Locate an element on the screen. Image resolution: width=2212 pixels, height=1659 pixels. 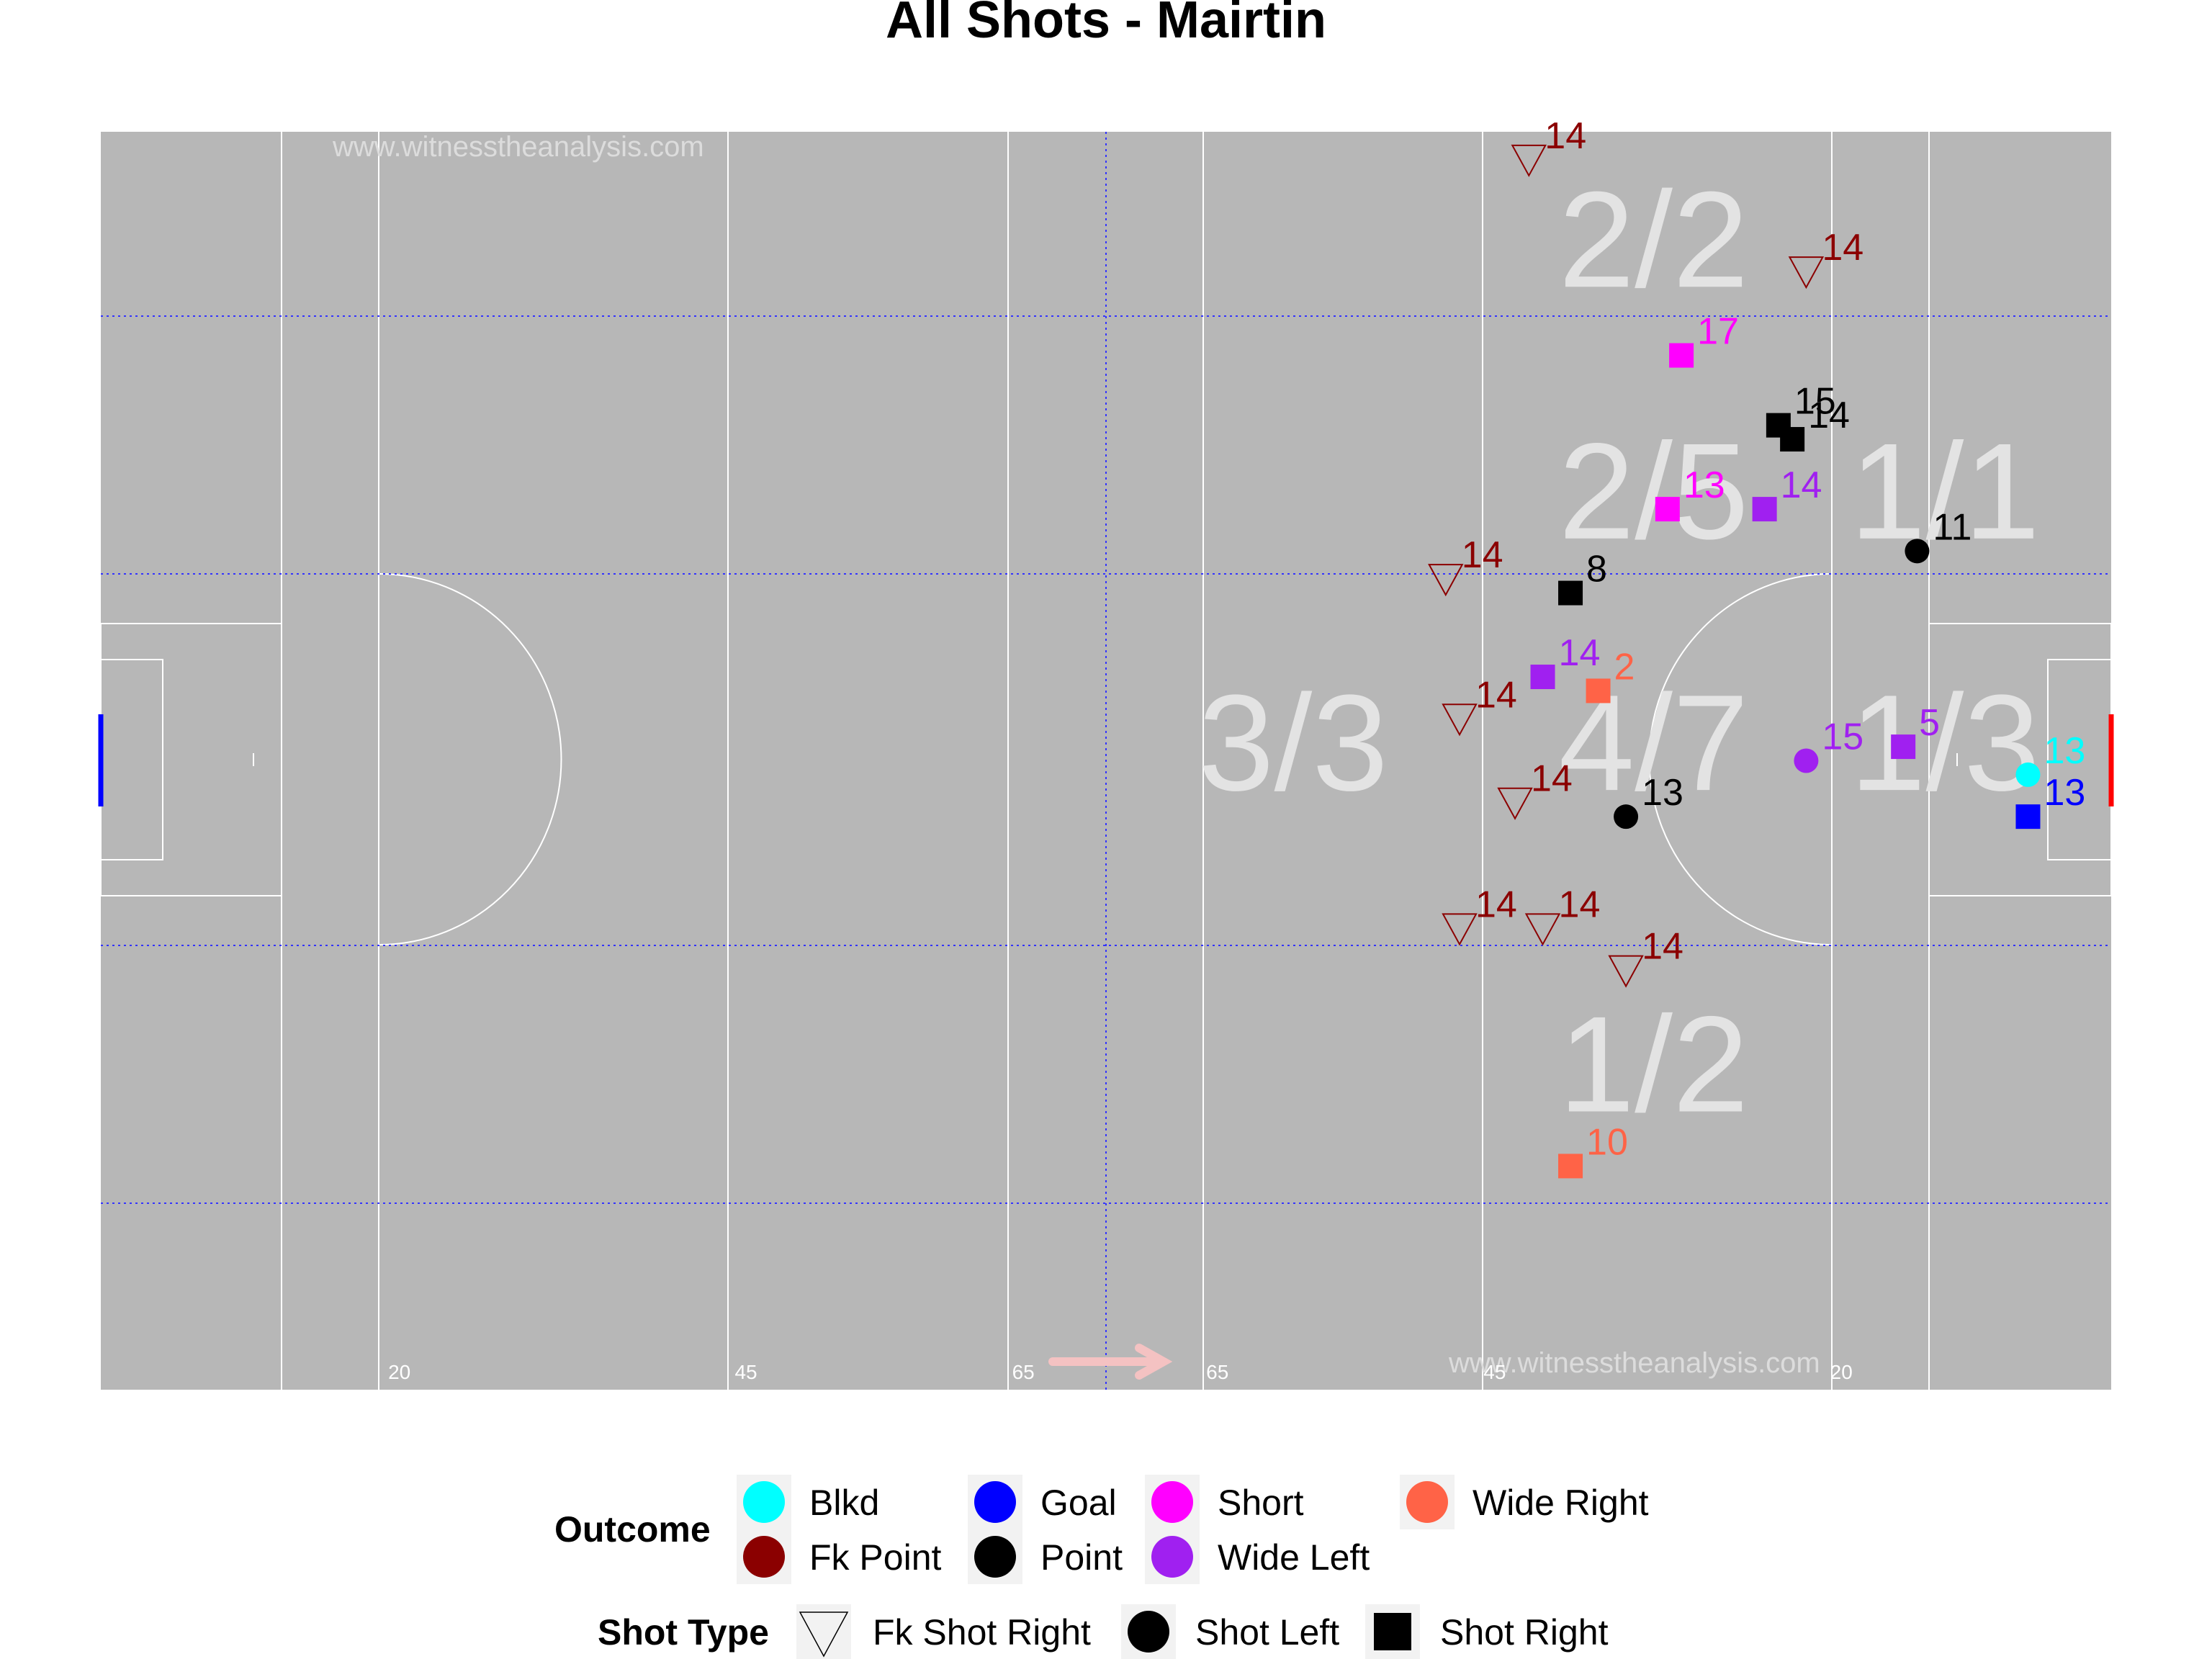
legend-swatch-goal is located at coordinates (995, 1502).